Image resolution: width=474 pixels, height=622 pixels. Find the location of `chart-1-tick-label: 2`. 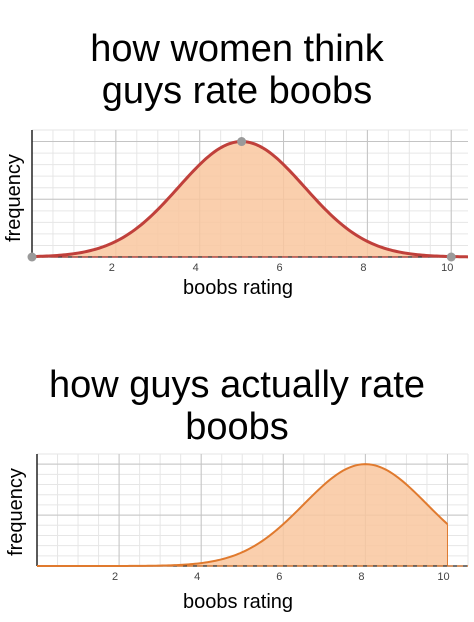

chart-1-tick-label: 2 is located at coordinates (112, 268).